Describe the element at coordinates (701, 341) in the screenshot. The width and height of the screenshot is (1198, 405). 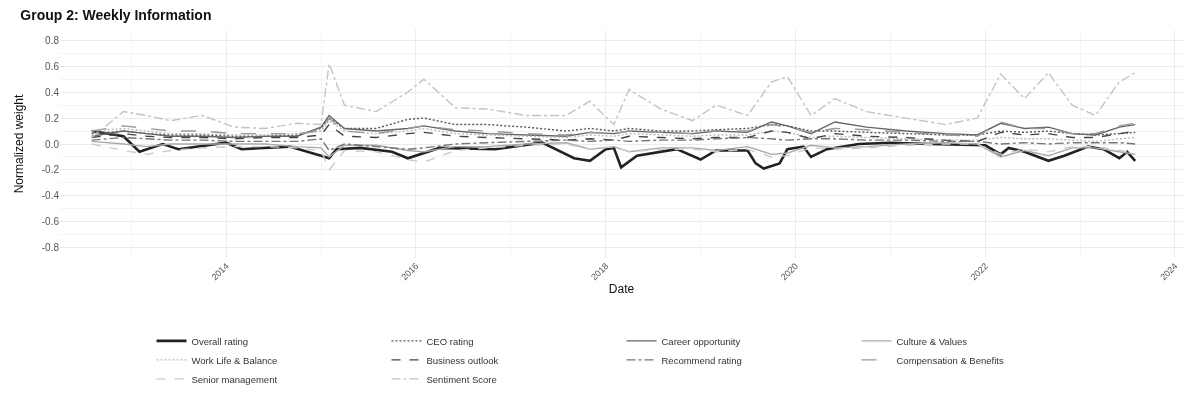
I see `legend-label: Career opportunity` at that location.